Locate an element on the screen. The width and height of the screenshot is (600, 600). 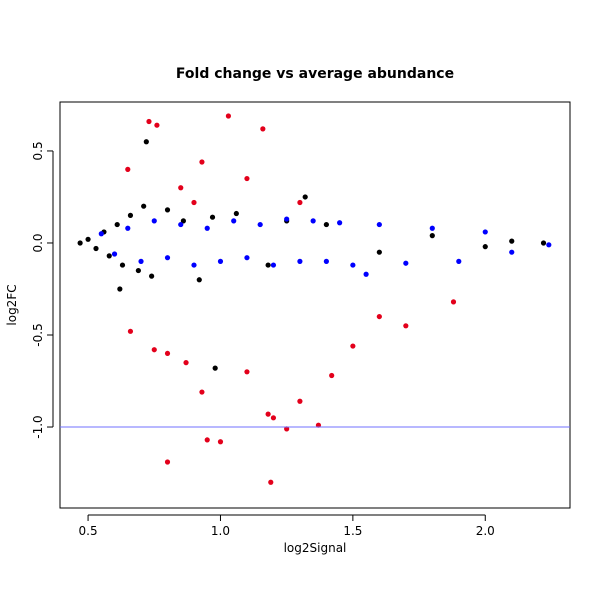
y-axis-label: log2FC is located at coordinates (12, 304).